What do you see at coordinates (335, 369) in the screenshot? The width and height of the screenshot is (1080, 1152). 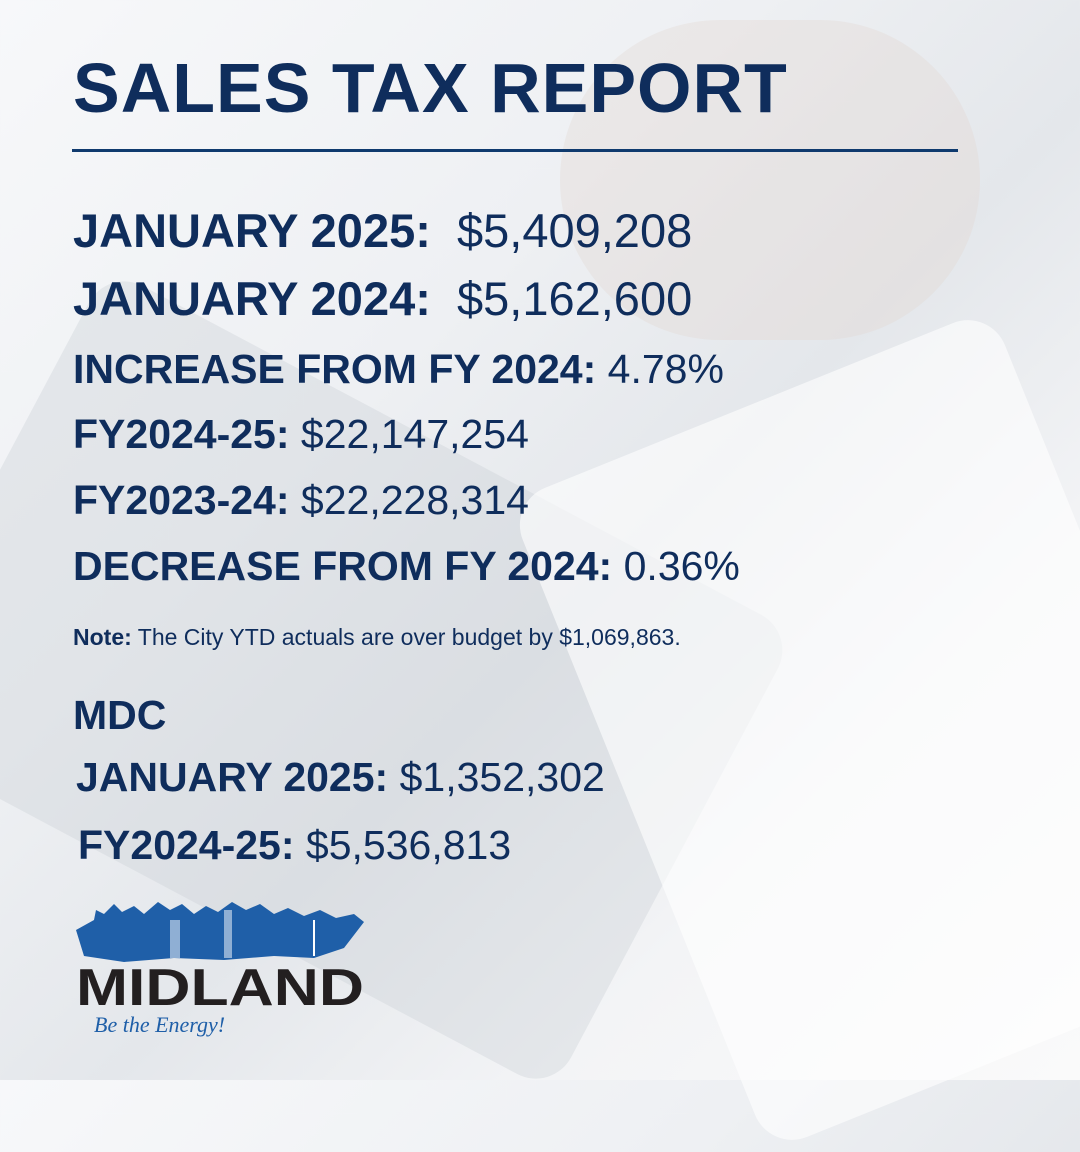 I see `label: INCREASE FROM FY 2024:` at bounding box center [335, 369].